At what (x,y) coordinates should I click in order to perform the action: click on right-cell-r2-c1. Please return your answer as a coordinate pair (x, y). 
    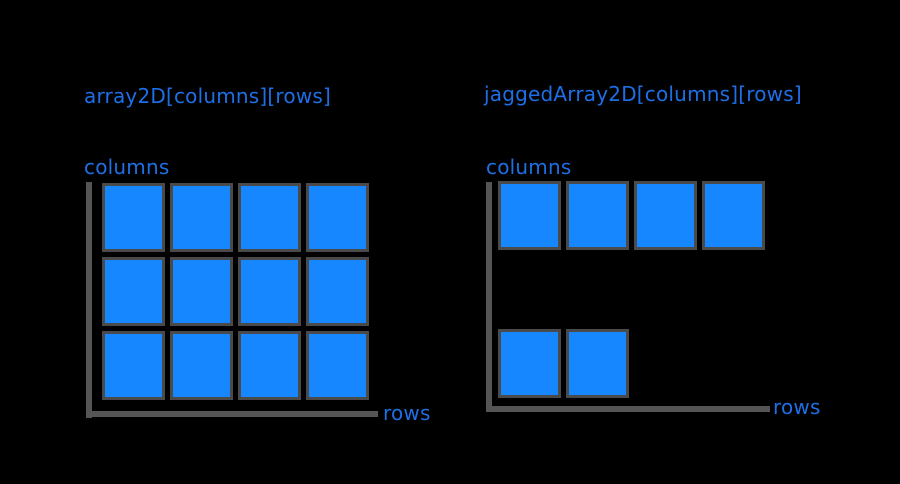
    Looking at the image, I should click on (597, 363).